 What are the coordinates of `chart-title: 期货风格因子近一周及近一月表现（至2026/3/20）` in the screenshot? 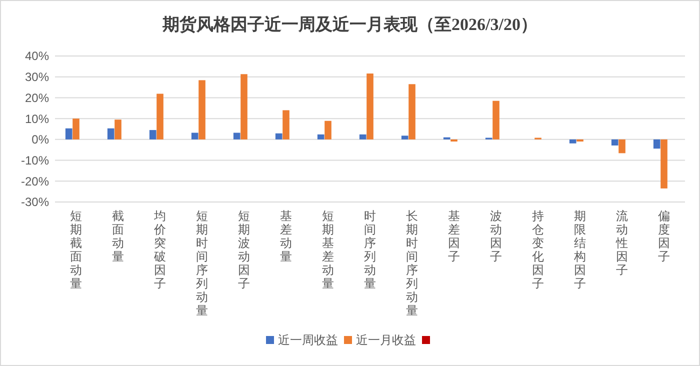 It's located at (350, 24).